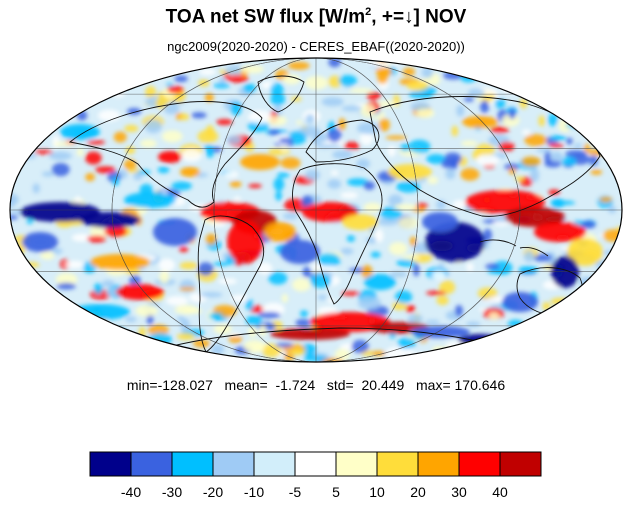 The image size is (632, 506). I want to click on coastline-indonesia, so click(514, 248).